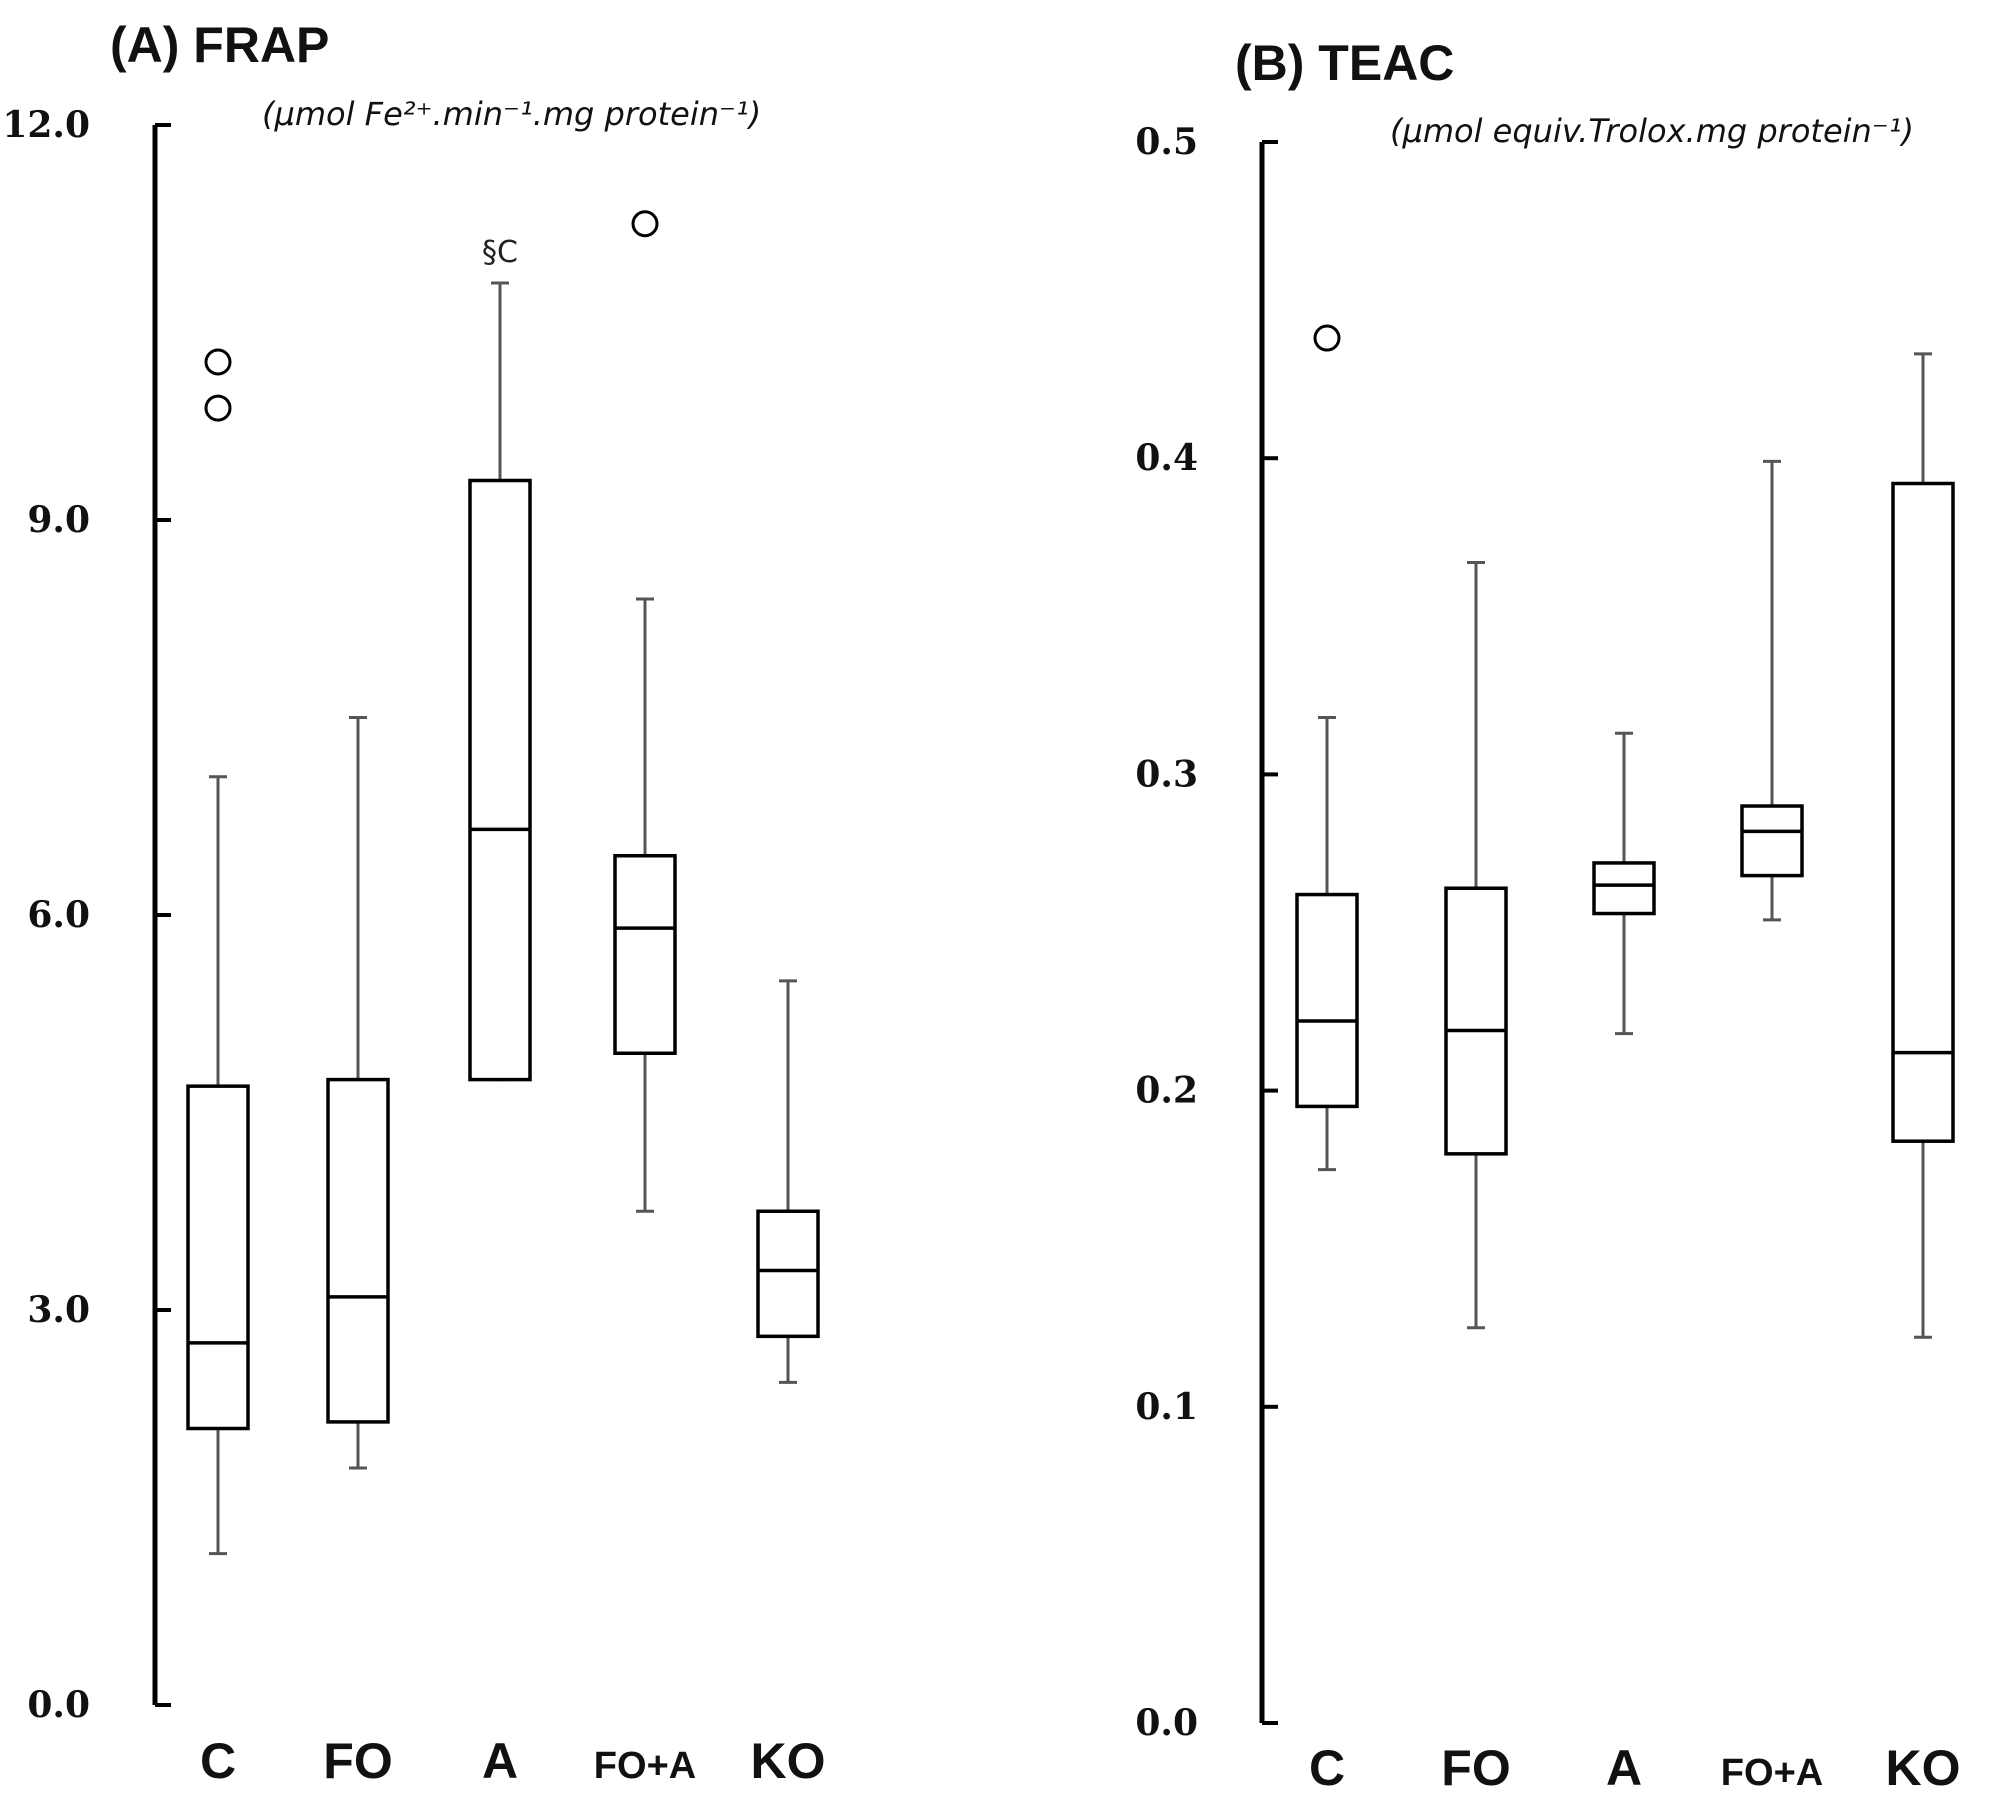 This screenshot has height=1795, width=2015. What do you see at coordinates (1166, 458) in the screenshot?
I see `y-tick-label: 0.4` at bounding box center [1166, 458].